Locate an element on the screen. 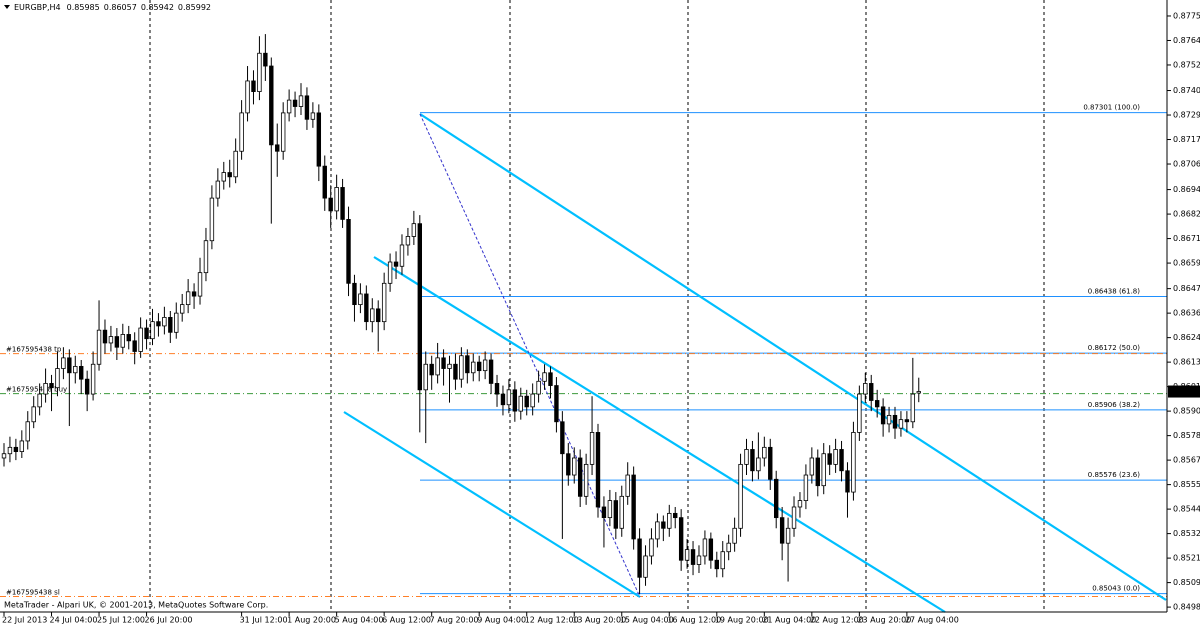 The height and width of the screenshot is (626, 1200). x-tick-label: 21 Aug 04:00 is located at coordinates (789, 620).